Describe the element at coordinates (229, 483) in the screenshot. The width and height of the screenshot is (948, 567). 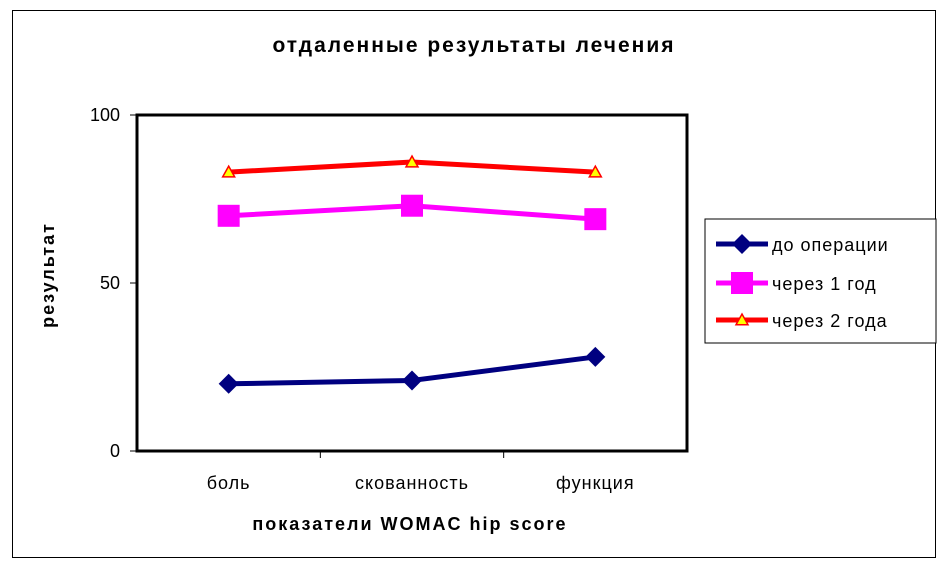
I see `x-tick-label: боль` at that location.